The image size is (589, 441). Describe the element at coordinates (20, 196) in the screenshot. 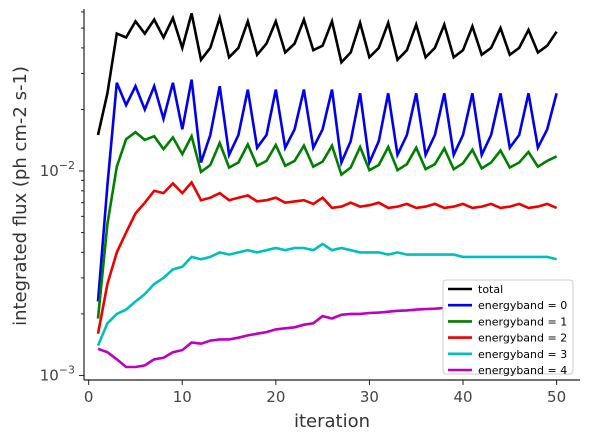

I see `y-axis-label: integrated flux (ph cm-2 s-1)` at that location.